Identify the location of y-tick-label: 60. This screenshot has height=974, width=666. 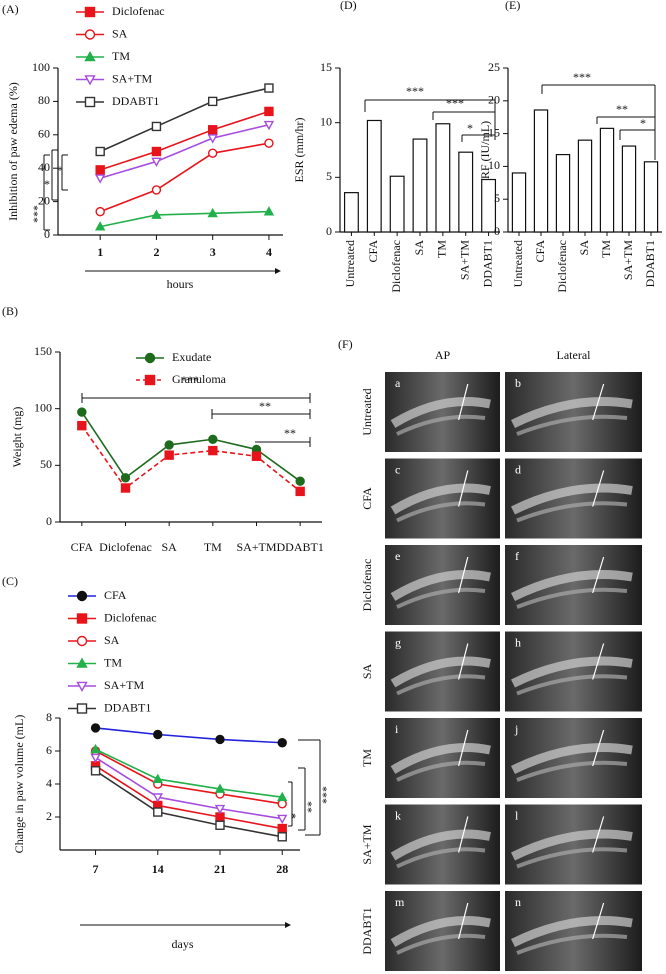
(44, 134).